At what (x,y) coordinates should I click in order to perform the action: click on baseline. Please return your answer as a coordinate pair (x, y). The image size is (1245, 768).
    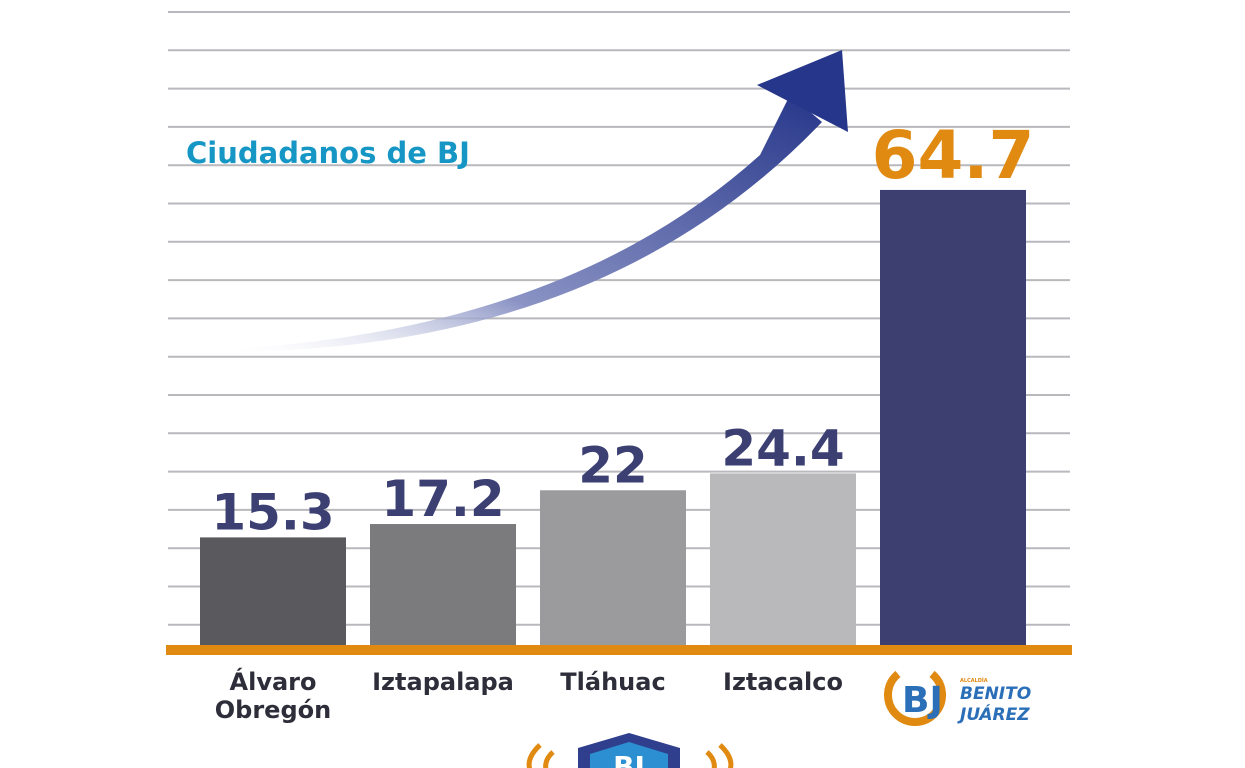
    Looking at the image, I should click on (619, 650).